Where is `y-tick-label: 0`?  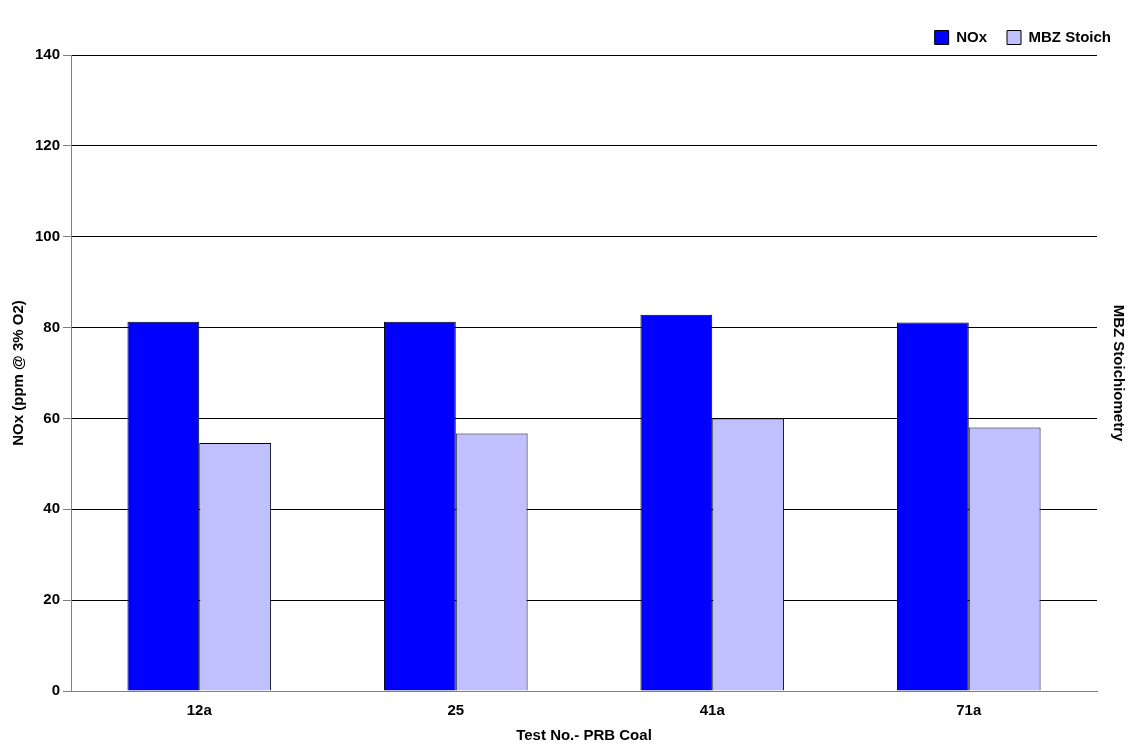 y-tick-label: 0 is located at coordinates (56, 690).